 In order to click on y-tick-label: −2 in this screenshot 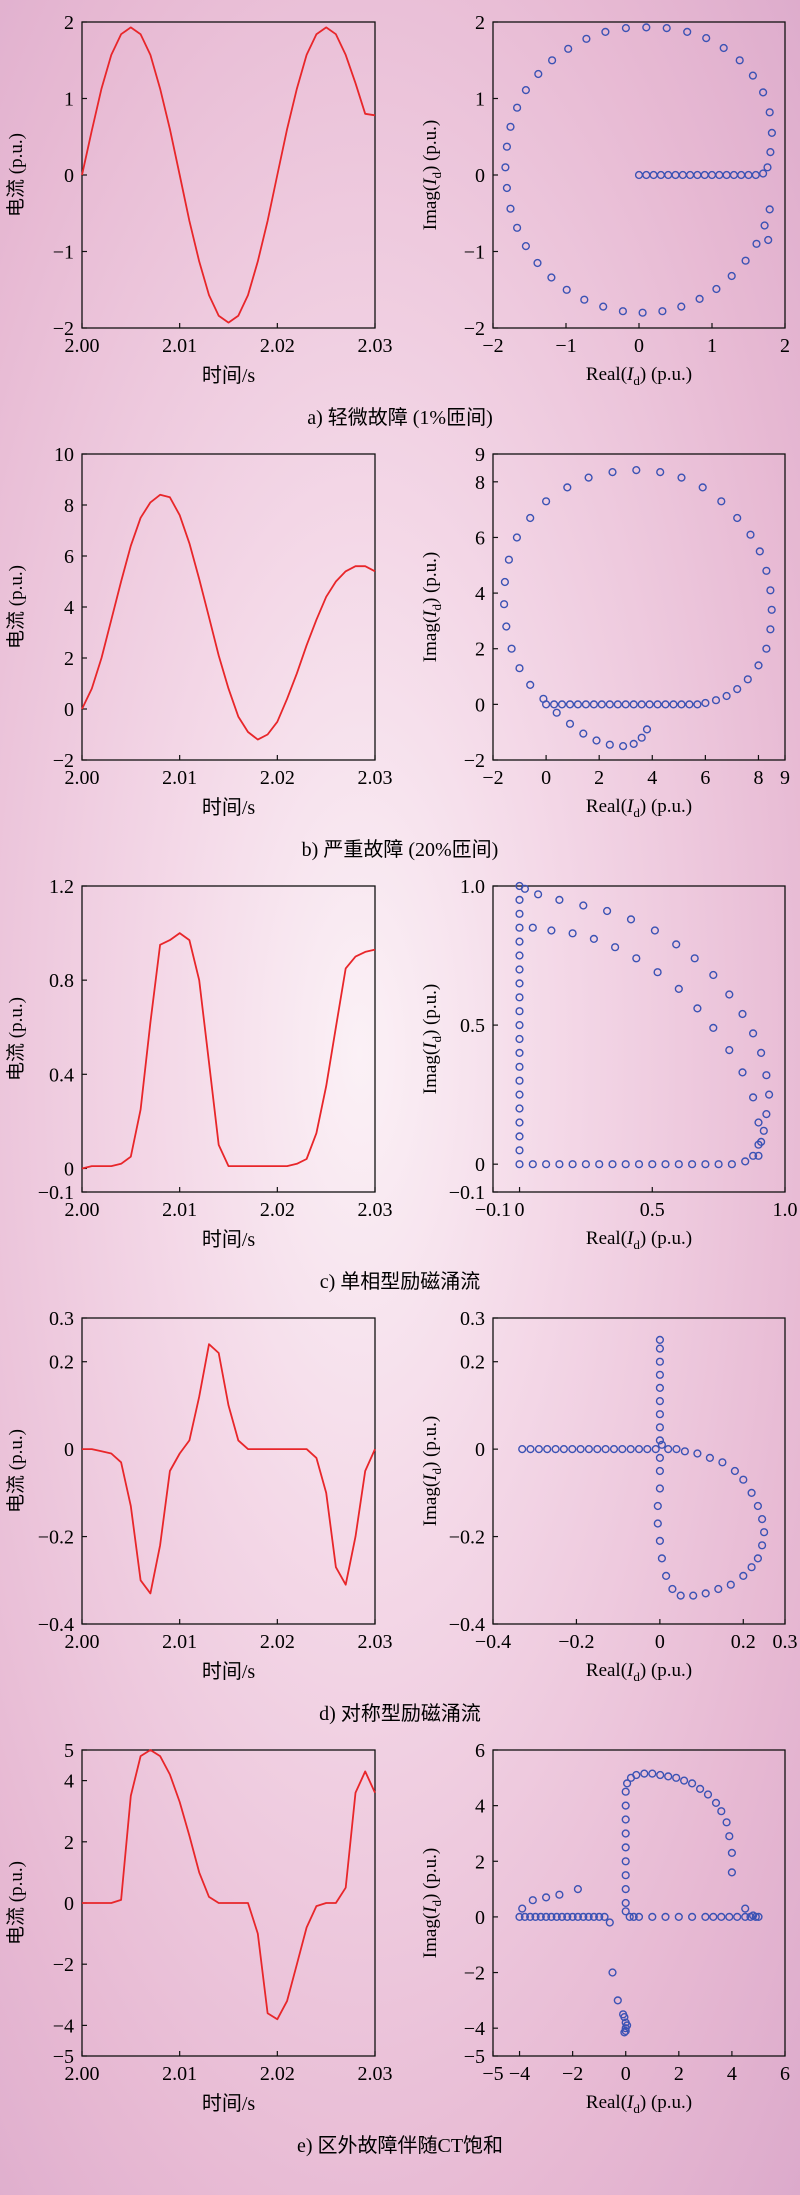, I will do `click(474, 761)`.